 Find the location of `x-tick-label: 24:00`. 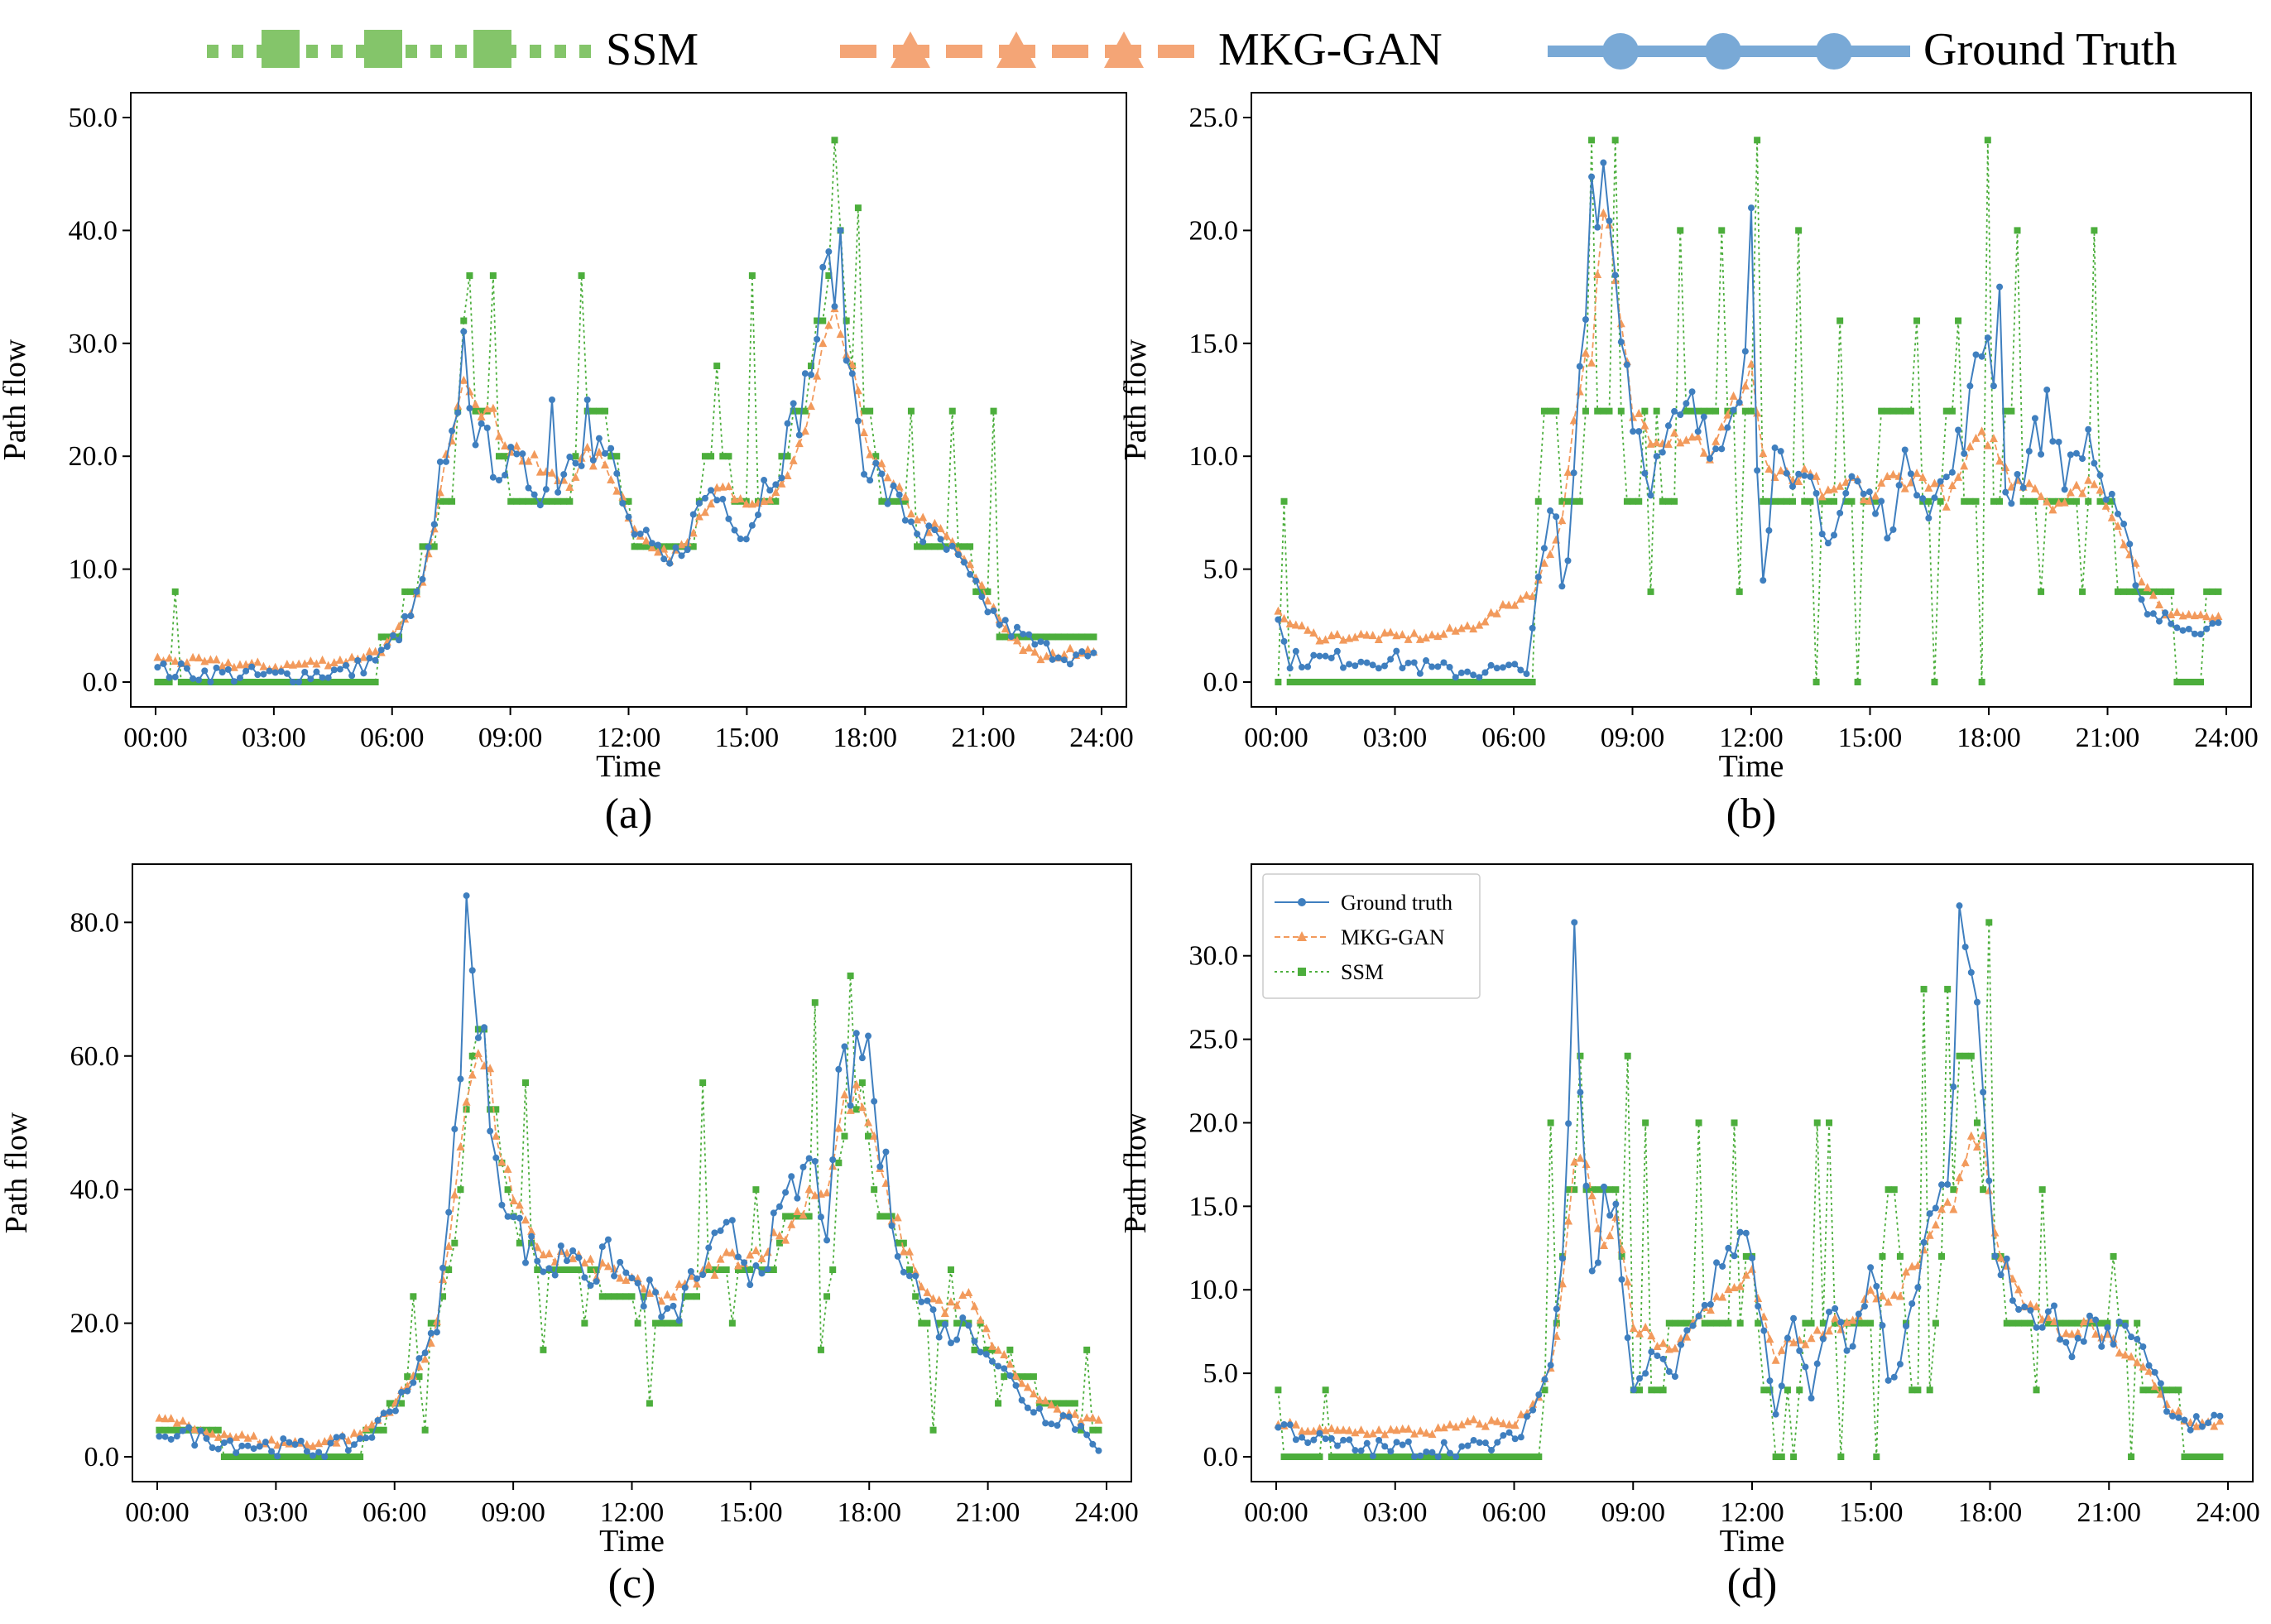

x-tick-label: 24:00 is located at coordinates (2227, 1512).